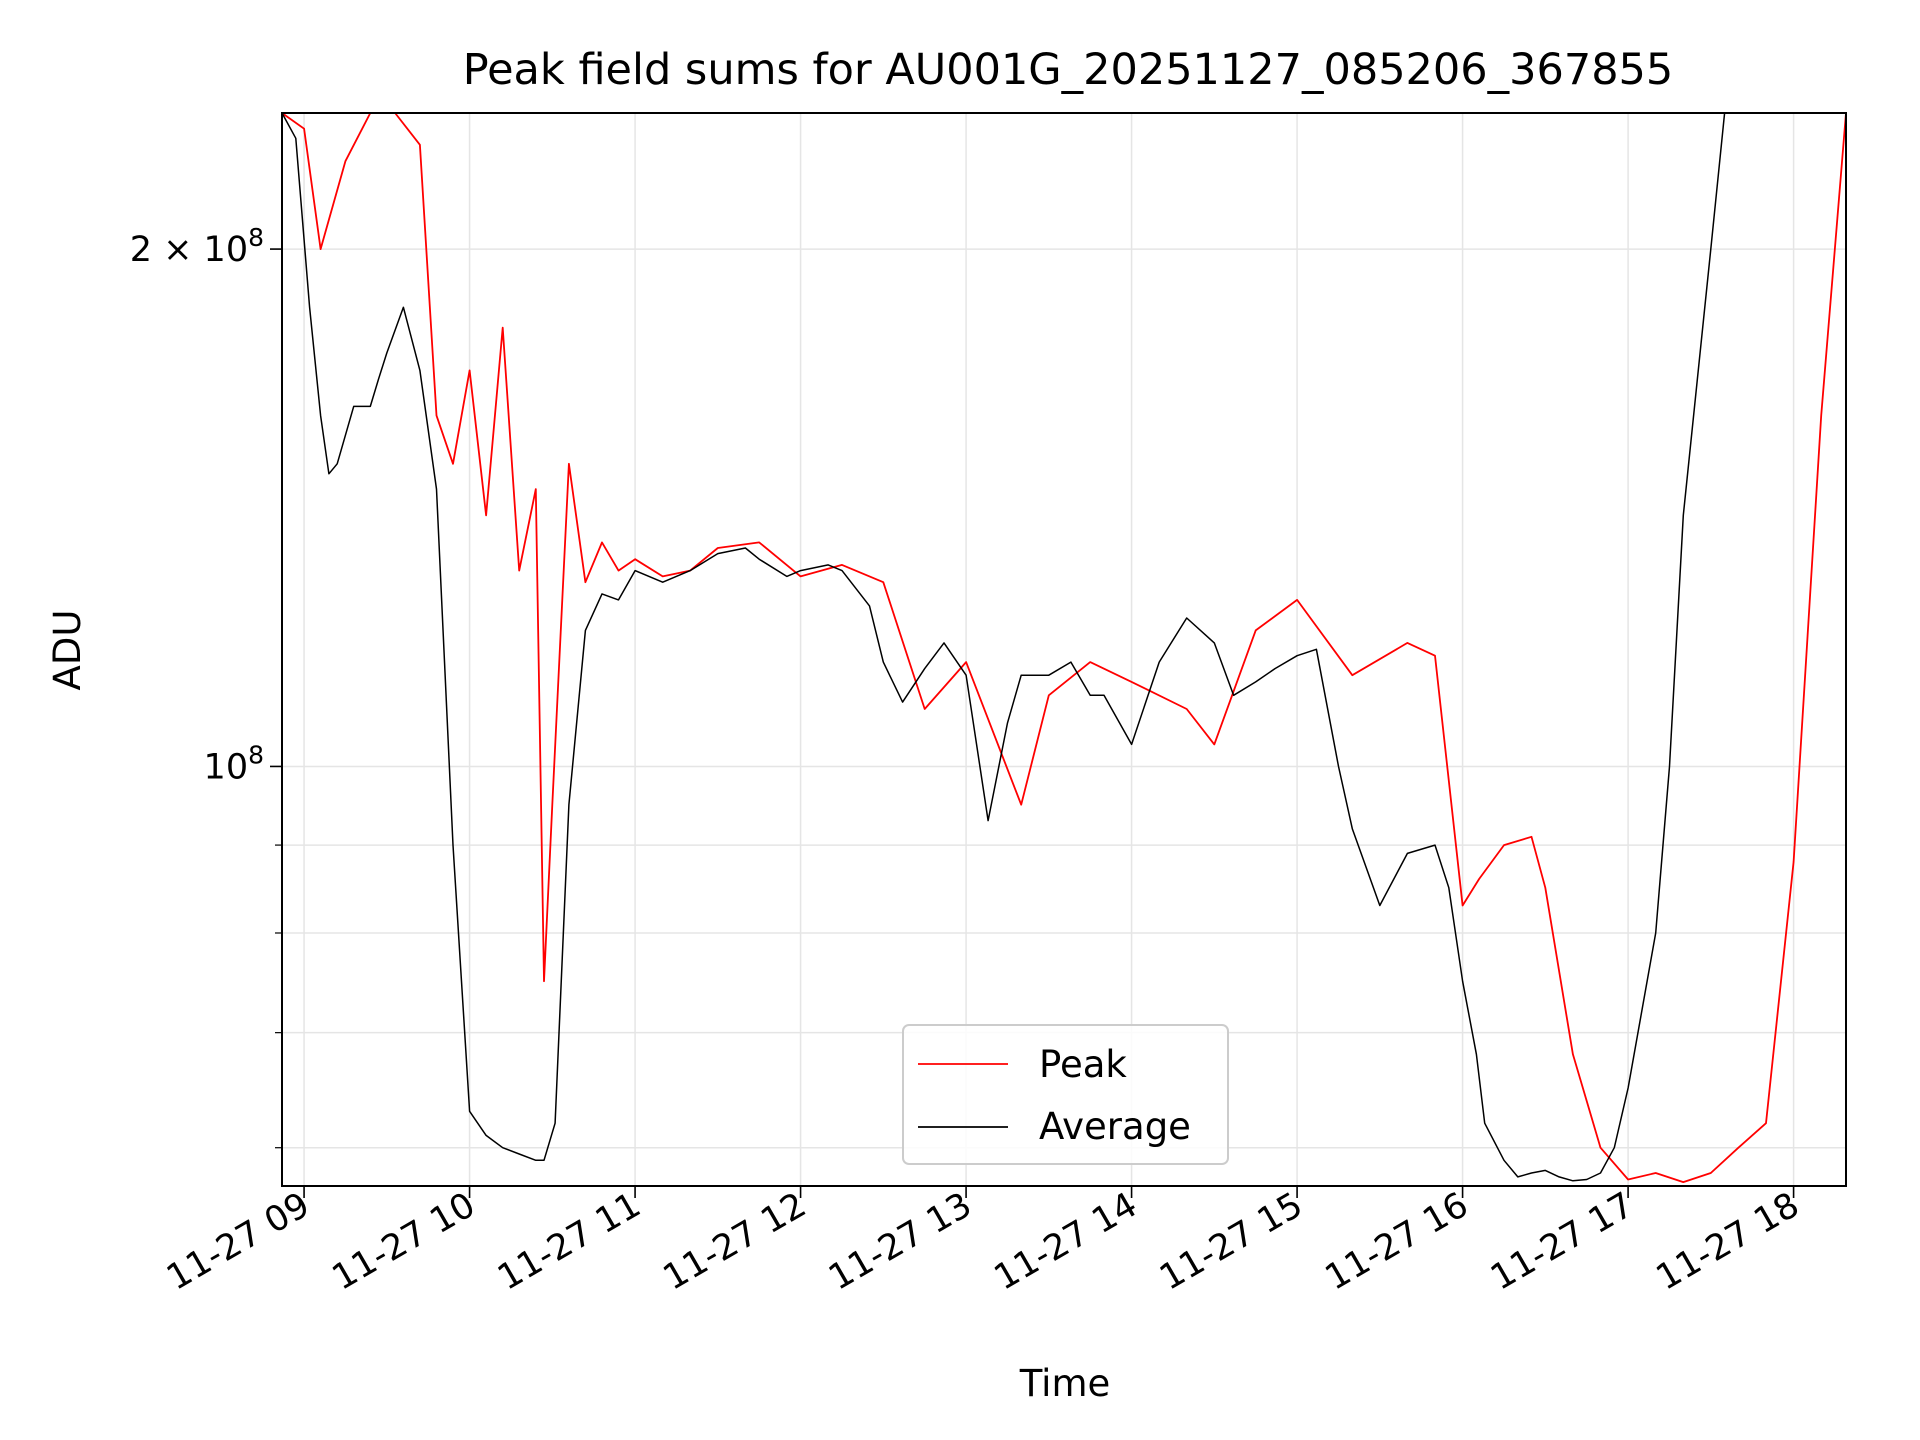 This screenshot has height=1440, width=1920. Describe the element at coordinates (1083, 1064) in the screenshot. I see `legend-label-peak: Peak` at that location.